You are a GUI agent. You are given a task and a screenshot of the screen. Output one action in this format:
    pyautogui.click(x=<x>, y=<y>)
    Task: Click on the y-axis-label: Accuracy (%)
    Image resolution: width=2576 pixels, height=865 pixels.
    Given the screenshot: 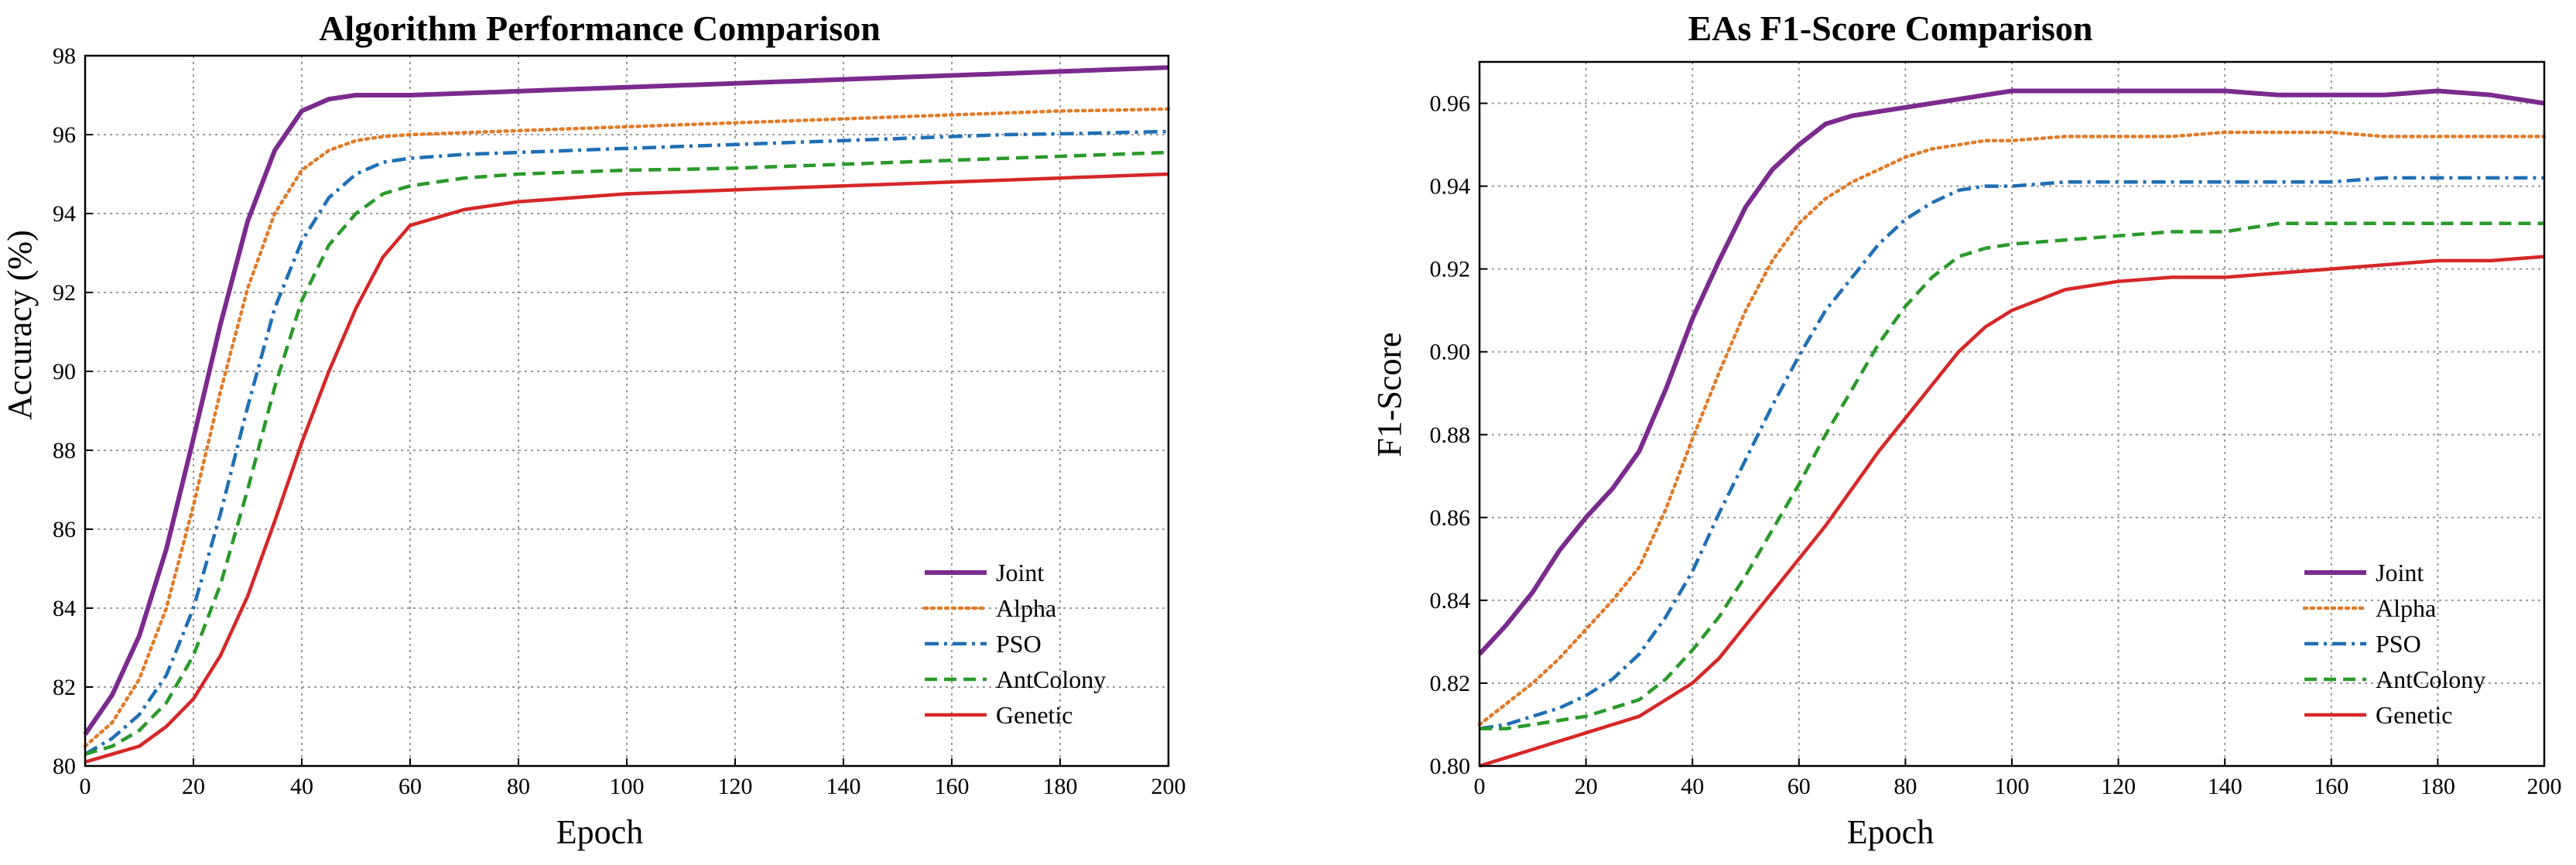 What is the action you would take?
    pyautogui.click(x=20, y=325)
    